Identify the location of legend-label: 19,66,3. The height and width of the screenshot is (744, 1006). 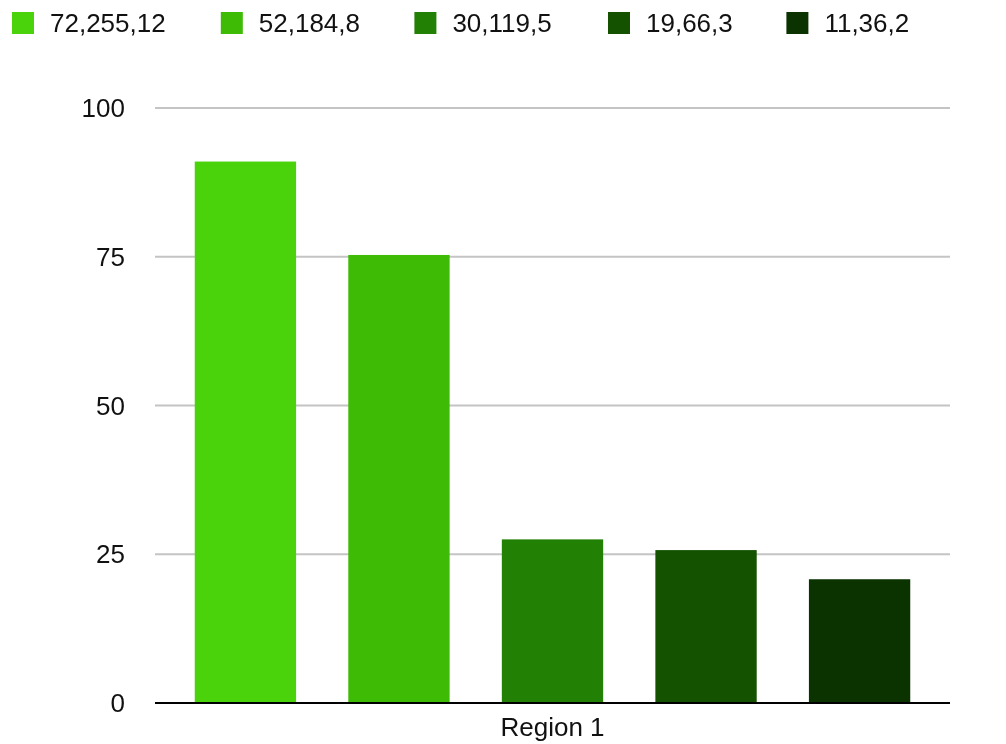
(689, 23).